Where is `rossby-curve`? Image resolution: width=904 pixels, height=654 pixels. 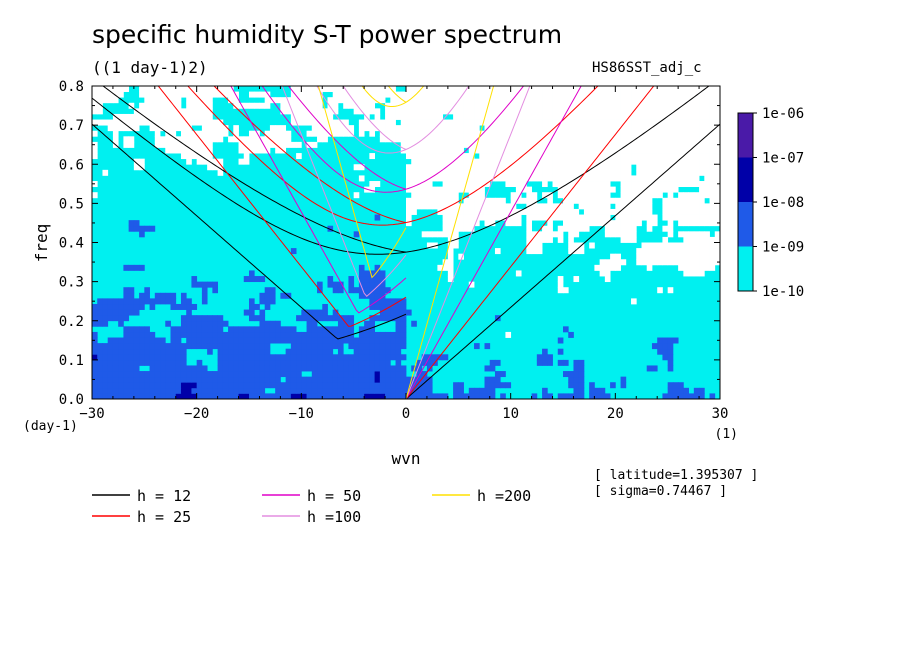 rossby-curve is located at coordinates (254, 169).